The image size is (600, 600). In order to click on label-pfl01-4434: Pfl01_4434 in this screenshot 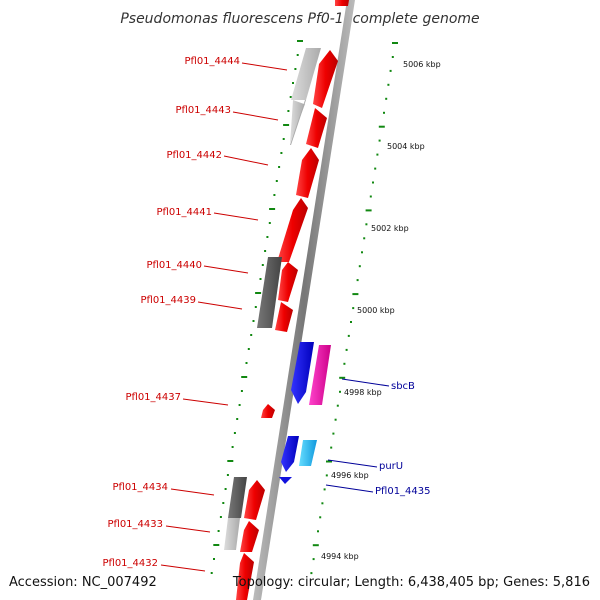, I will do `click(140, 487)`.